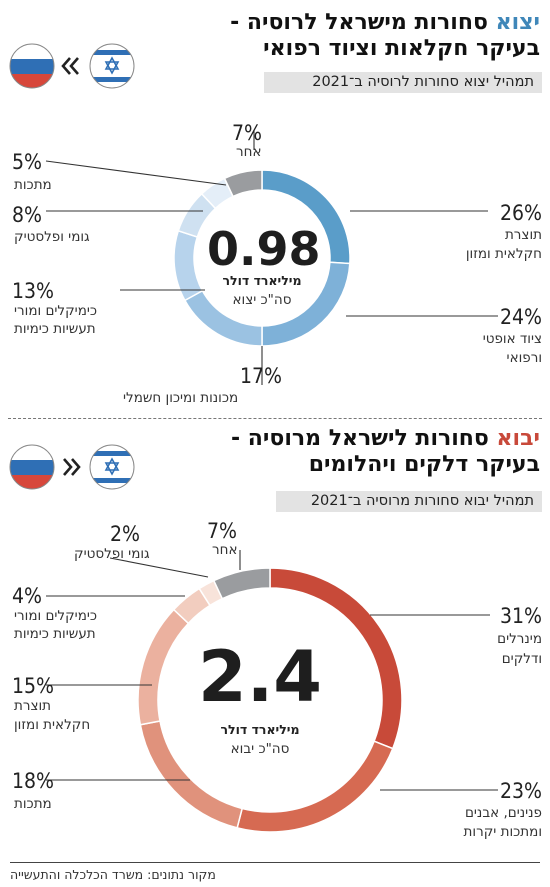 This screenshot has height=887, width=550. What do you see at coordinates (364, 438) in the screenshot?
I see `import-title-rest: סחורות לישראל מרוסיה -` at bounding box center [364, 438].